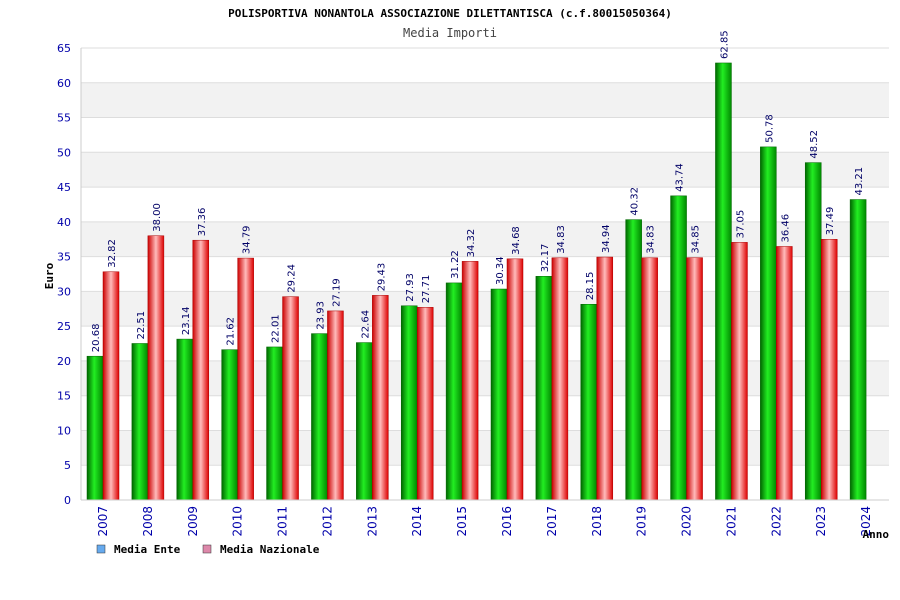 The width and height of the screenshot is (900, 600). Describe the element at coordinates (499, 394) in the screenshot. I see `bar-media-ente-2016` at that location.